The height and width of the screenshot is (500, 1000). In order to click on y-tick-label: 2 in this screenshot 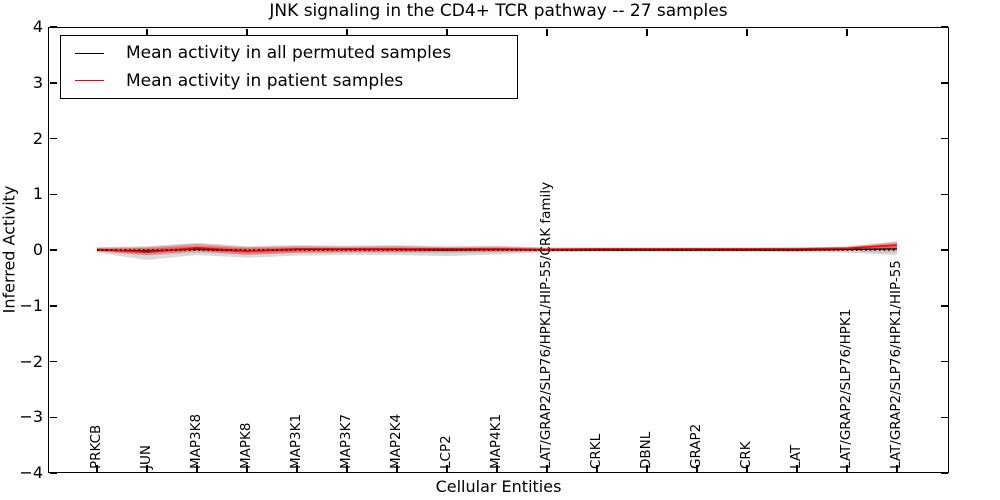, I will do `click(37, 138)`.